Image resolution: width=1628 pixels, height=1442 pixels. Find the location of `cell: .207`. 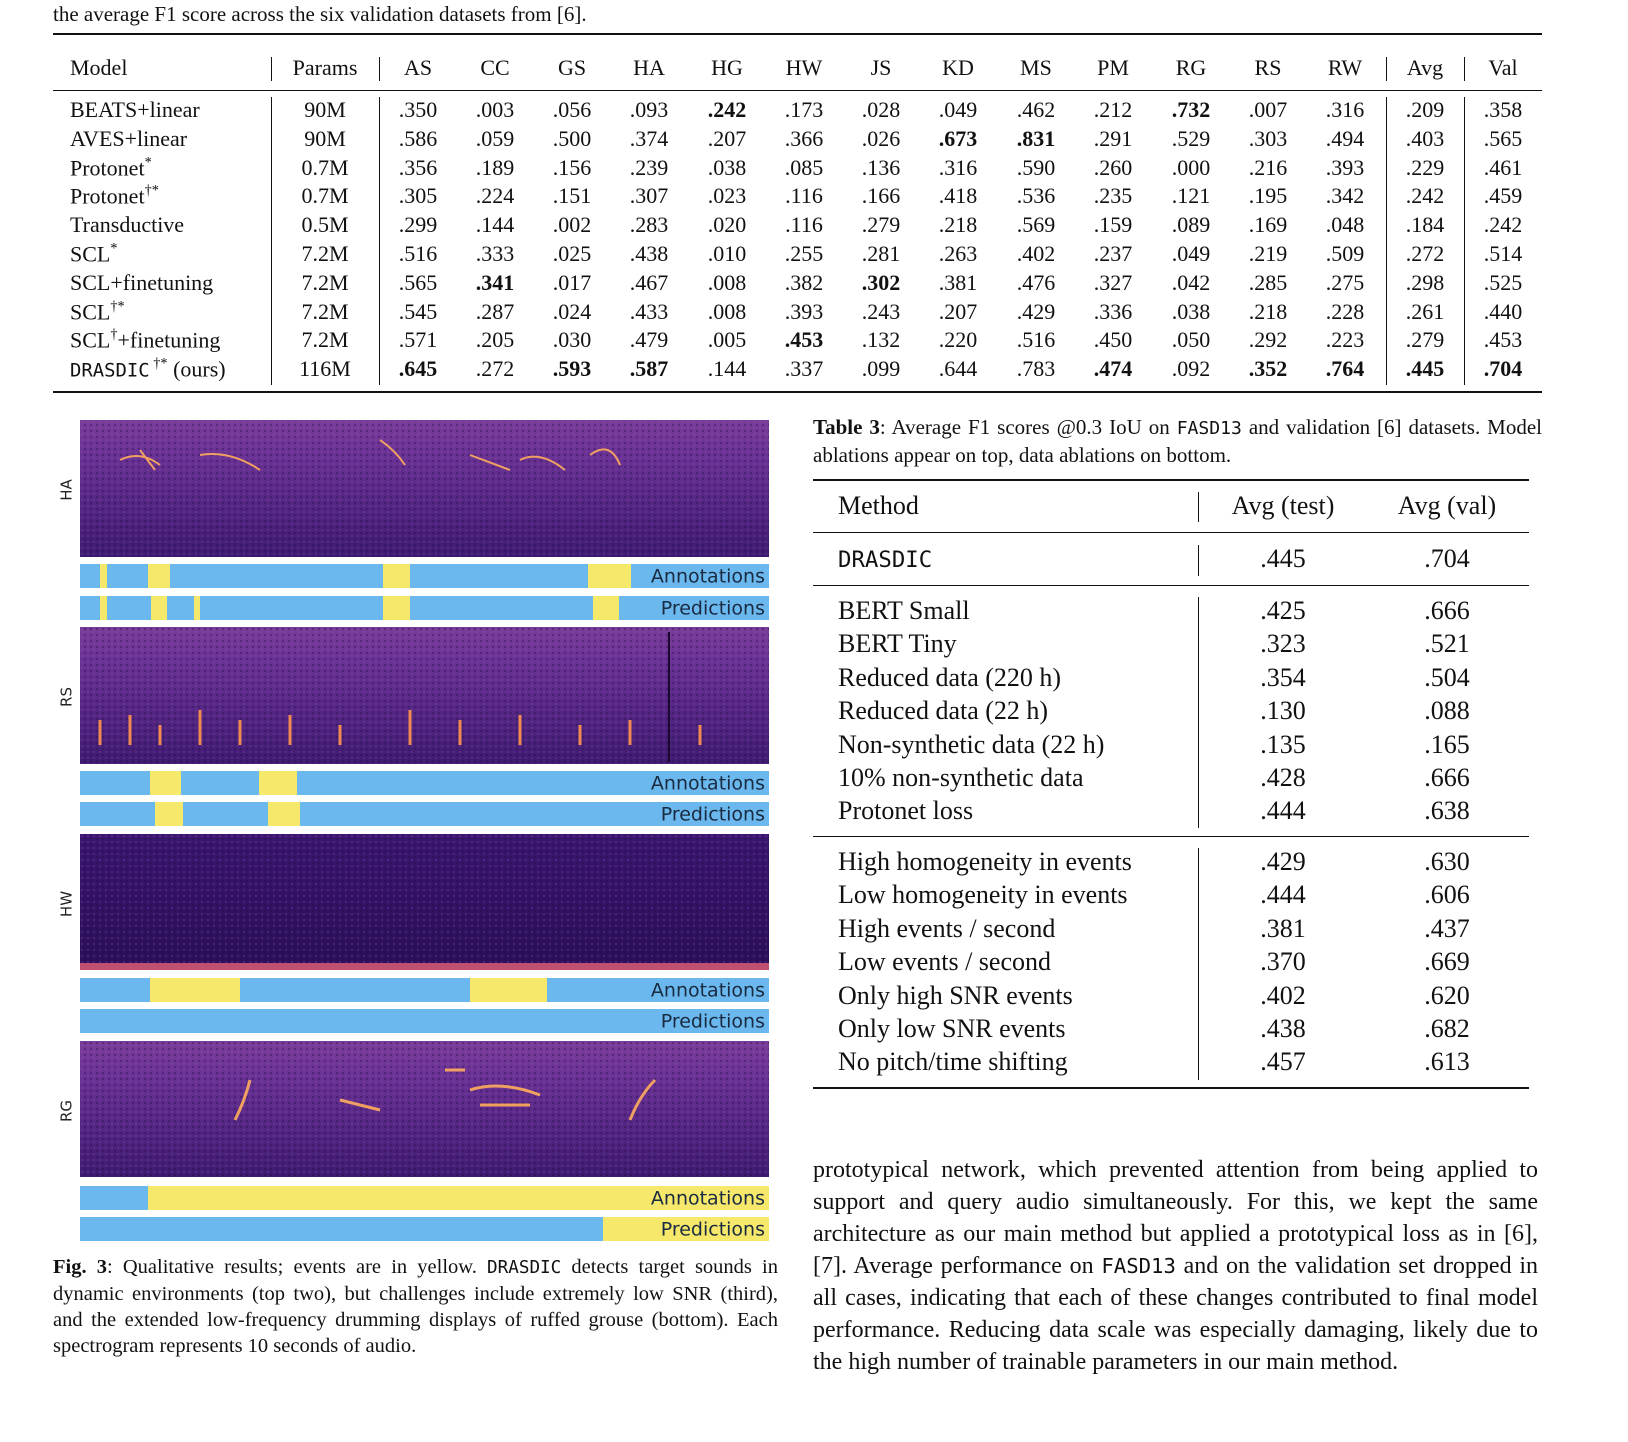

cell: .207 is located at coordinates (958, 311).